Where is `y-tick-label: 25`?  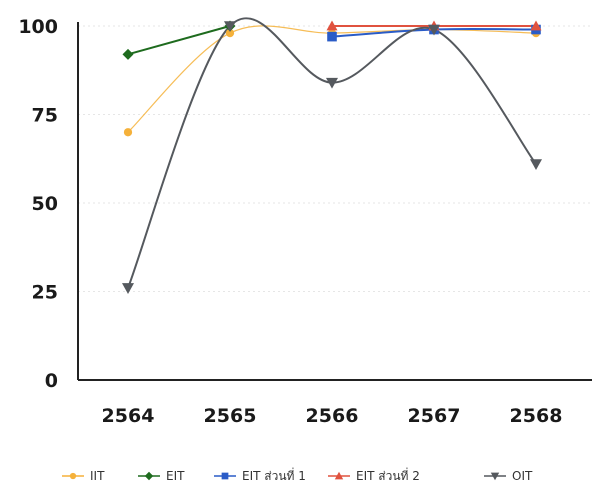
y-tick-label: 25 is located at coordinates (45, 293).